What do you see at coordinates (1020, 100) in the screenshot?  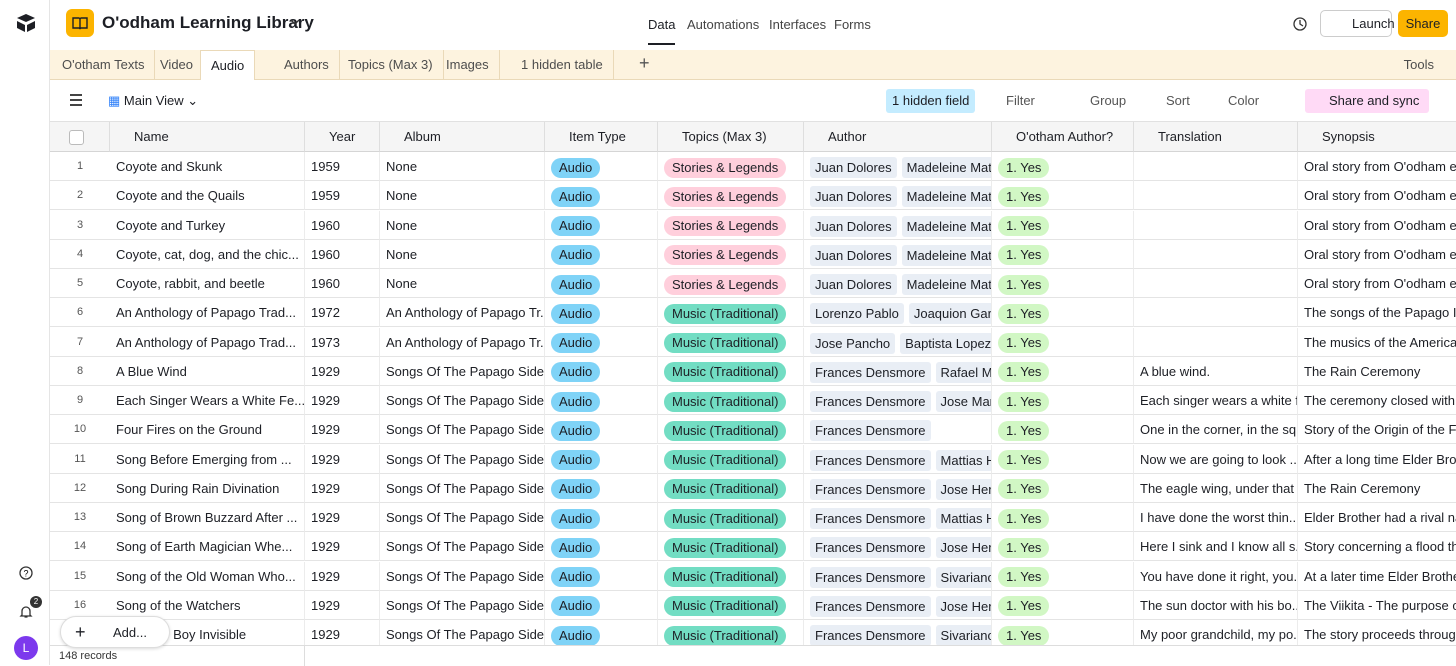 I see `filter: Filter` at bounding box center [1020, 100].